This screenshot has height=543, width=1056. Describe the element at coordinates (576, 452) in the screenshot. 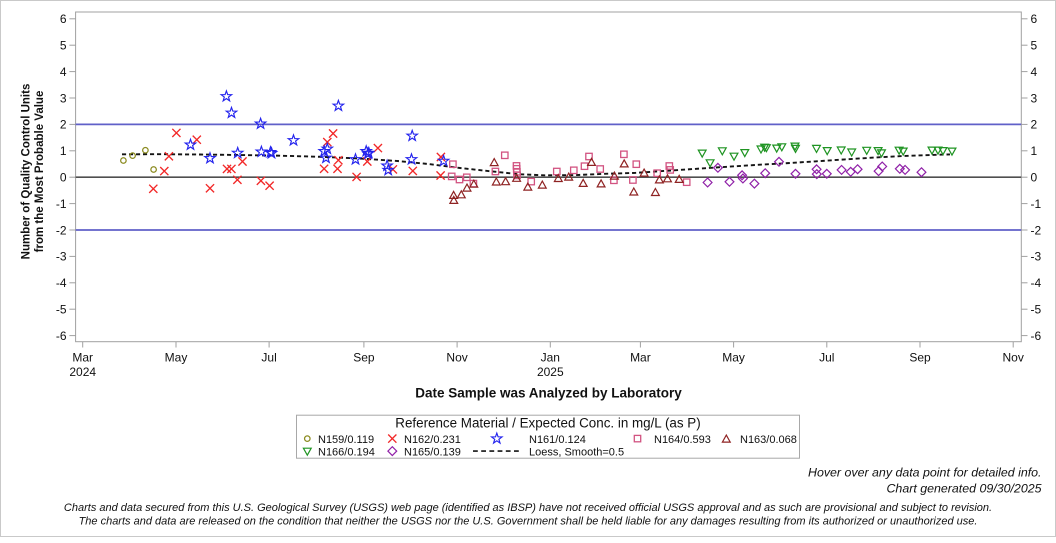

I see `svg-text: Loess, Smooth=0.5` at that location.